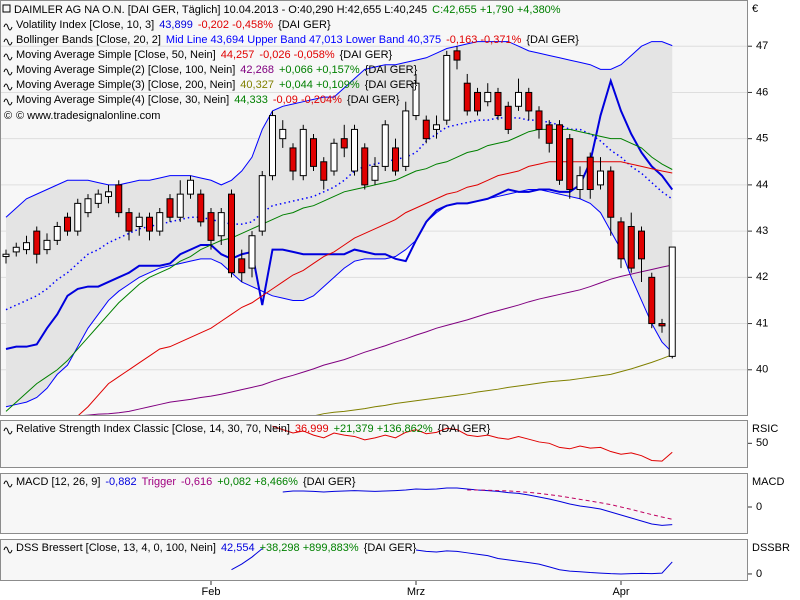  Describe the element at coordinates (238, 55) in the screenshot. I see `legend-text: 44,257` at that location.